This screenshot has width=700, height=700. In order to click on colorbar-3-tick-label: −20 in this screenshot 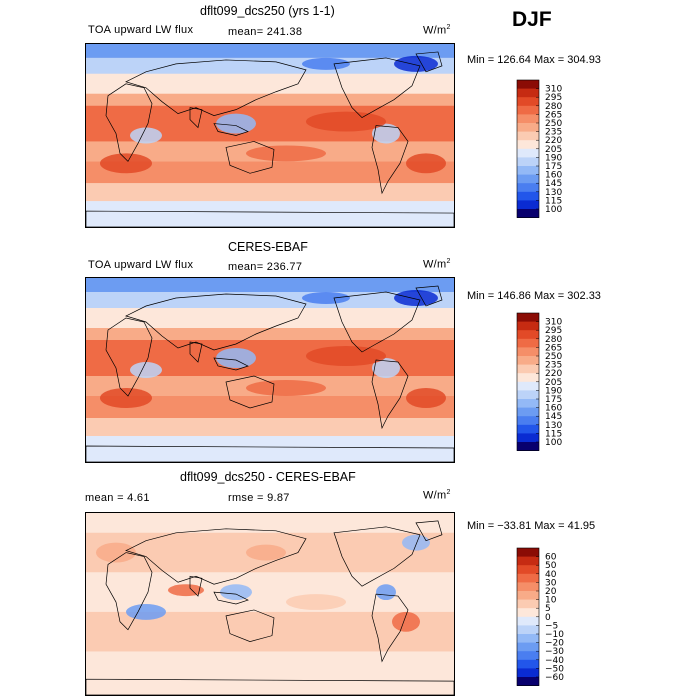, I will do `click(554, 644)`.